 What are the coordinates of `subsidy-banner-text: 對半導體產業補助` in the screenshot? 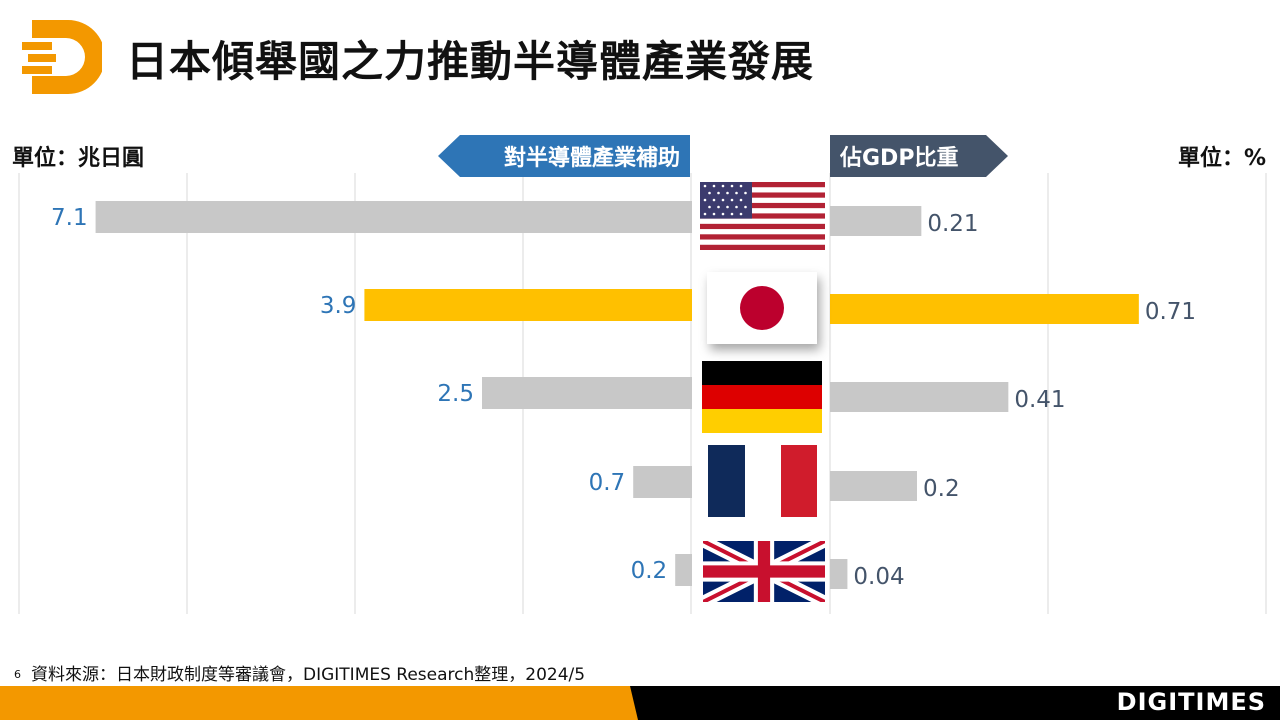 It's located at (591, 158).